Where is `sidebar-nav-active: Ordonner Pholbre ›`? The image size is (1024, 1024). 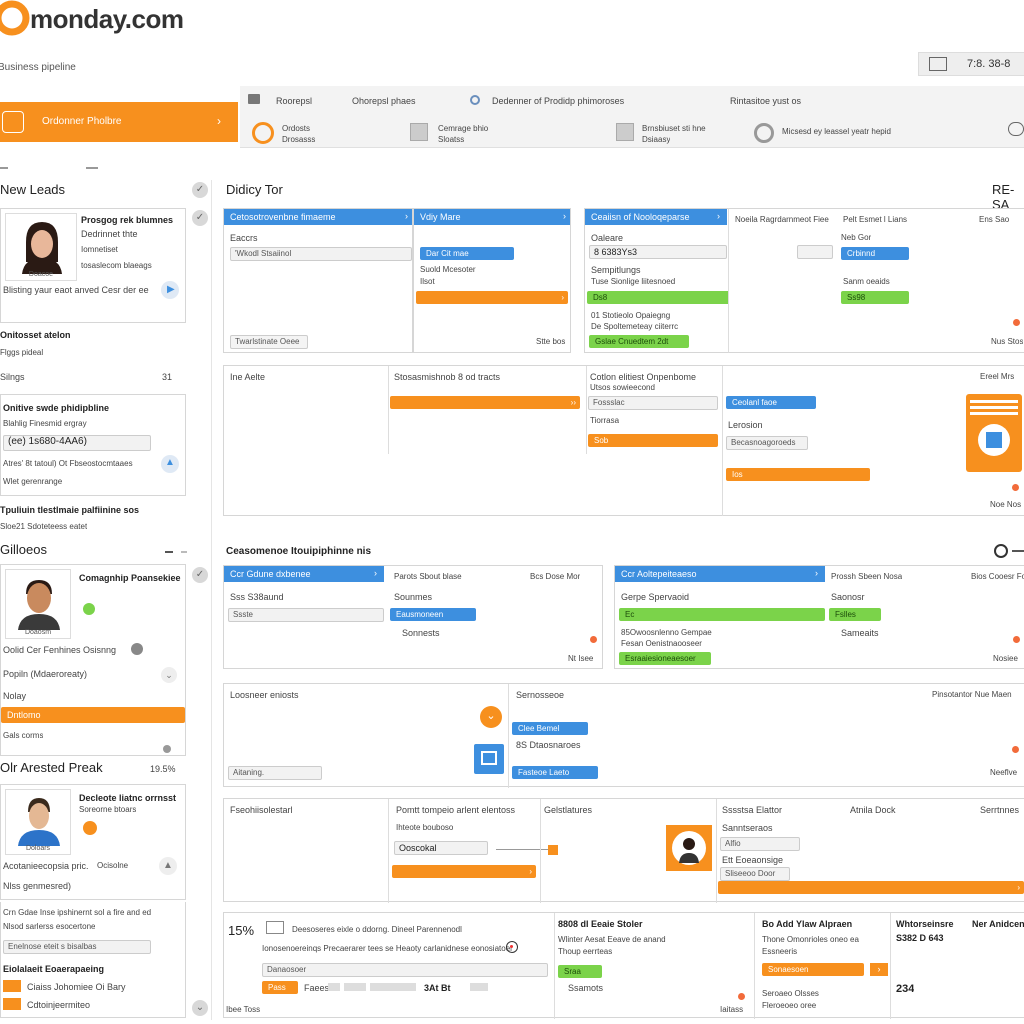
sidebar-nav-active: Ordonner Pholbre › is located at coordinates (119, 122).